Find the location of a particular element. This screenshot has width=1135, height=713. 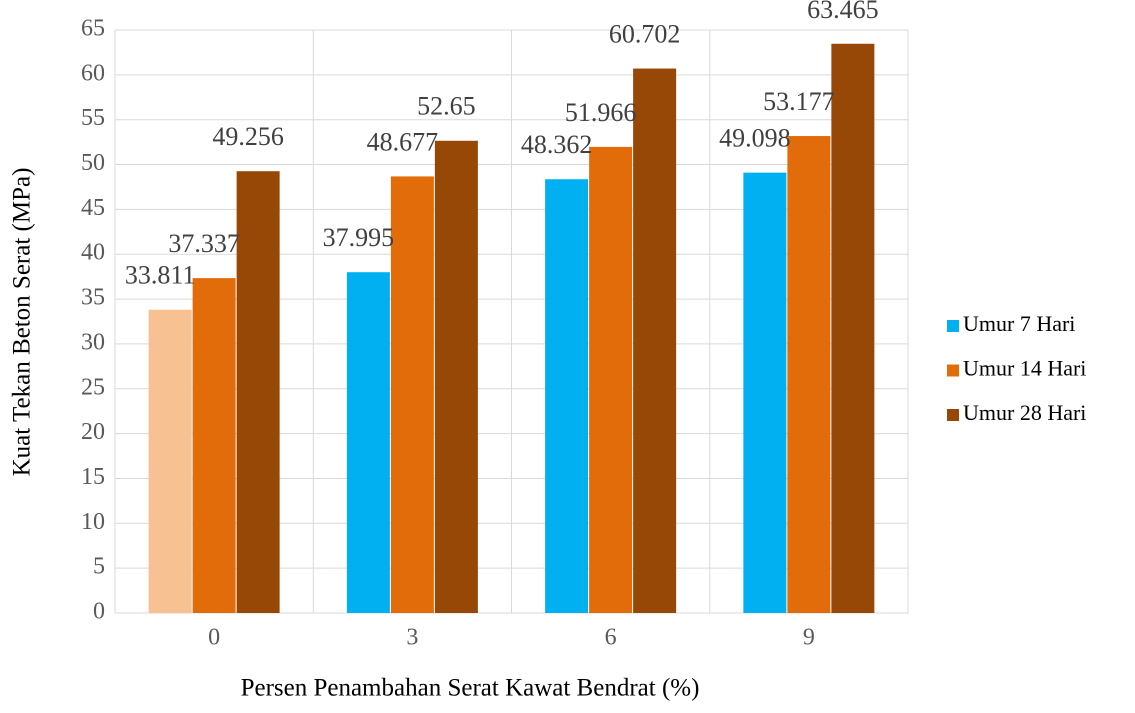

data-label: 60.702 is located at coordinates (645, 34).